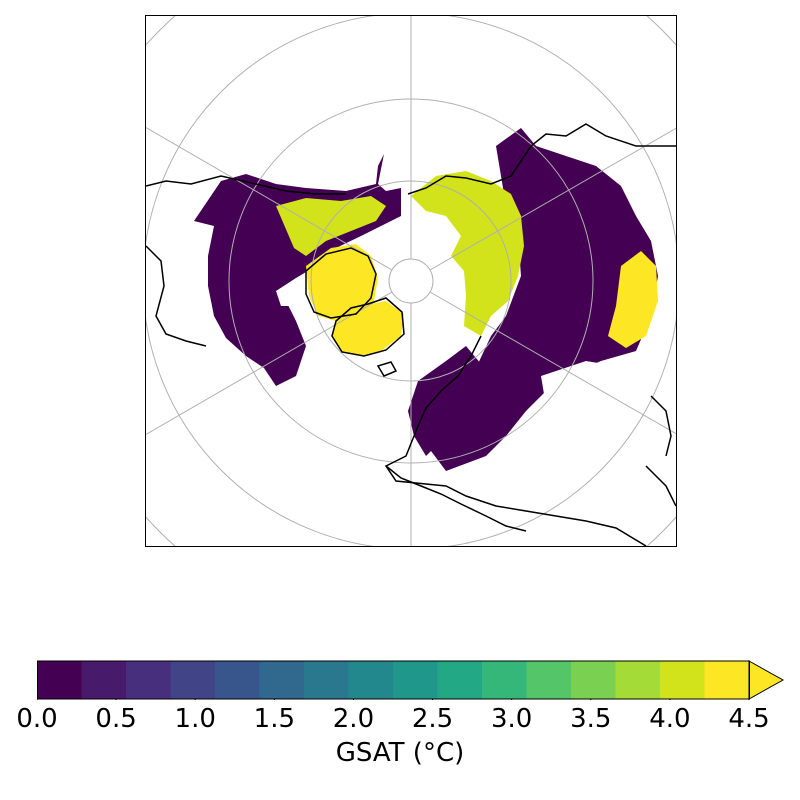  What do you see at coordinates (274, 719) in the screenshot?
I see `colorbar-tick-label: 1.5` at bounding box center [274, 719].